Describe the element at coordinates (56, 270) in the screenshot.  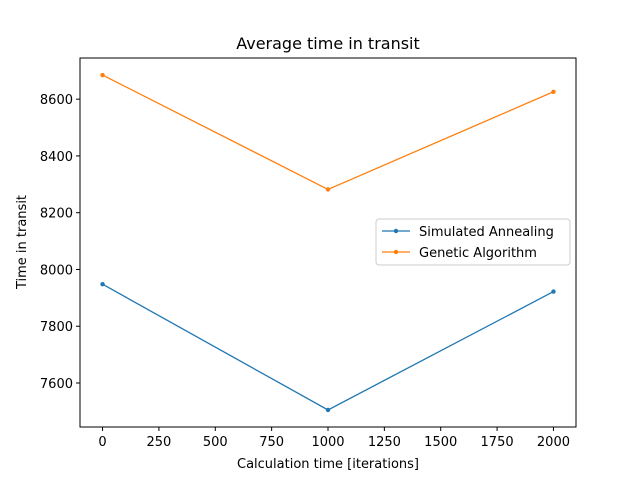
I see `y-tick-label-8000: 8000` at that location.